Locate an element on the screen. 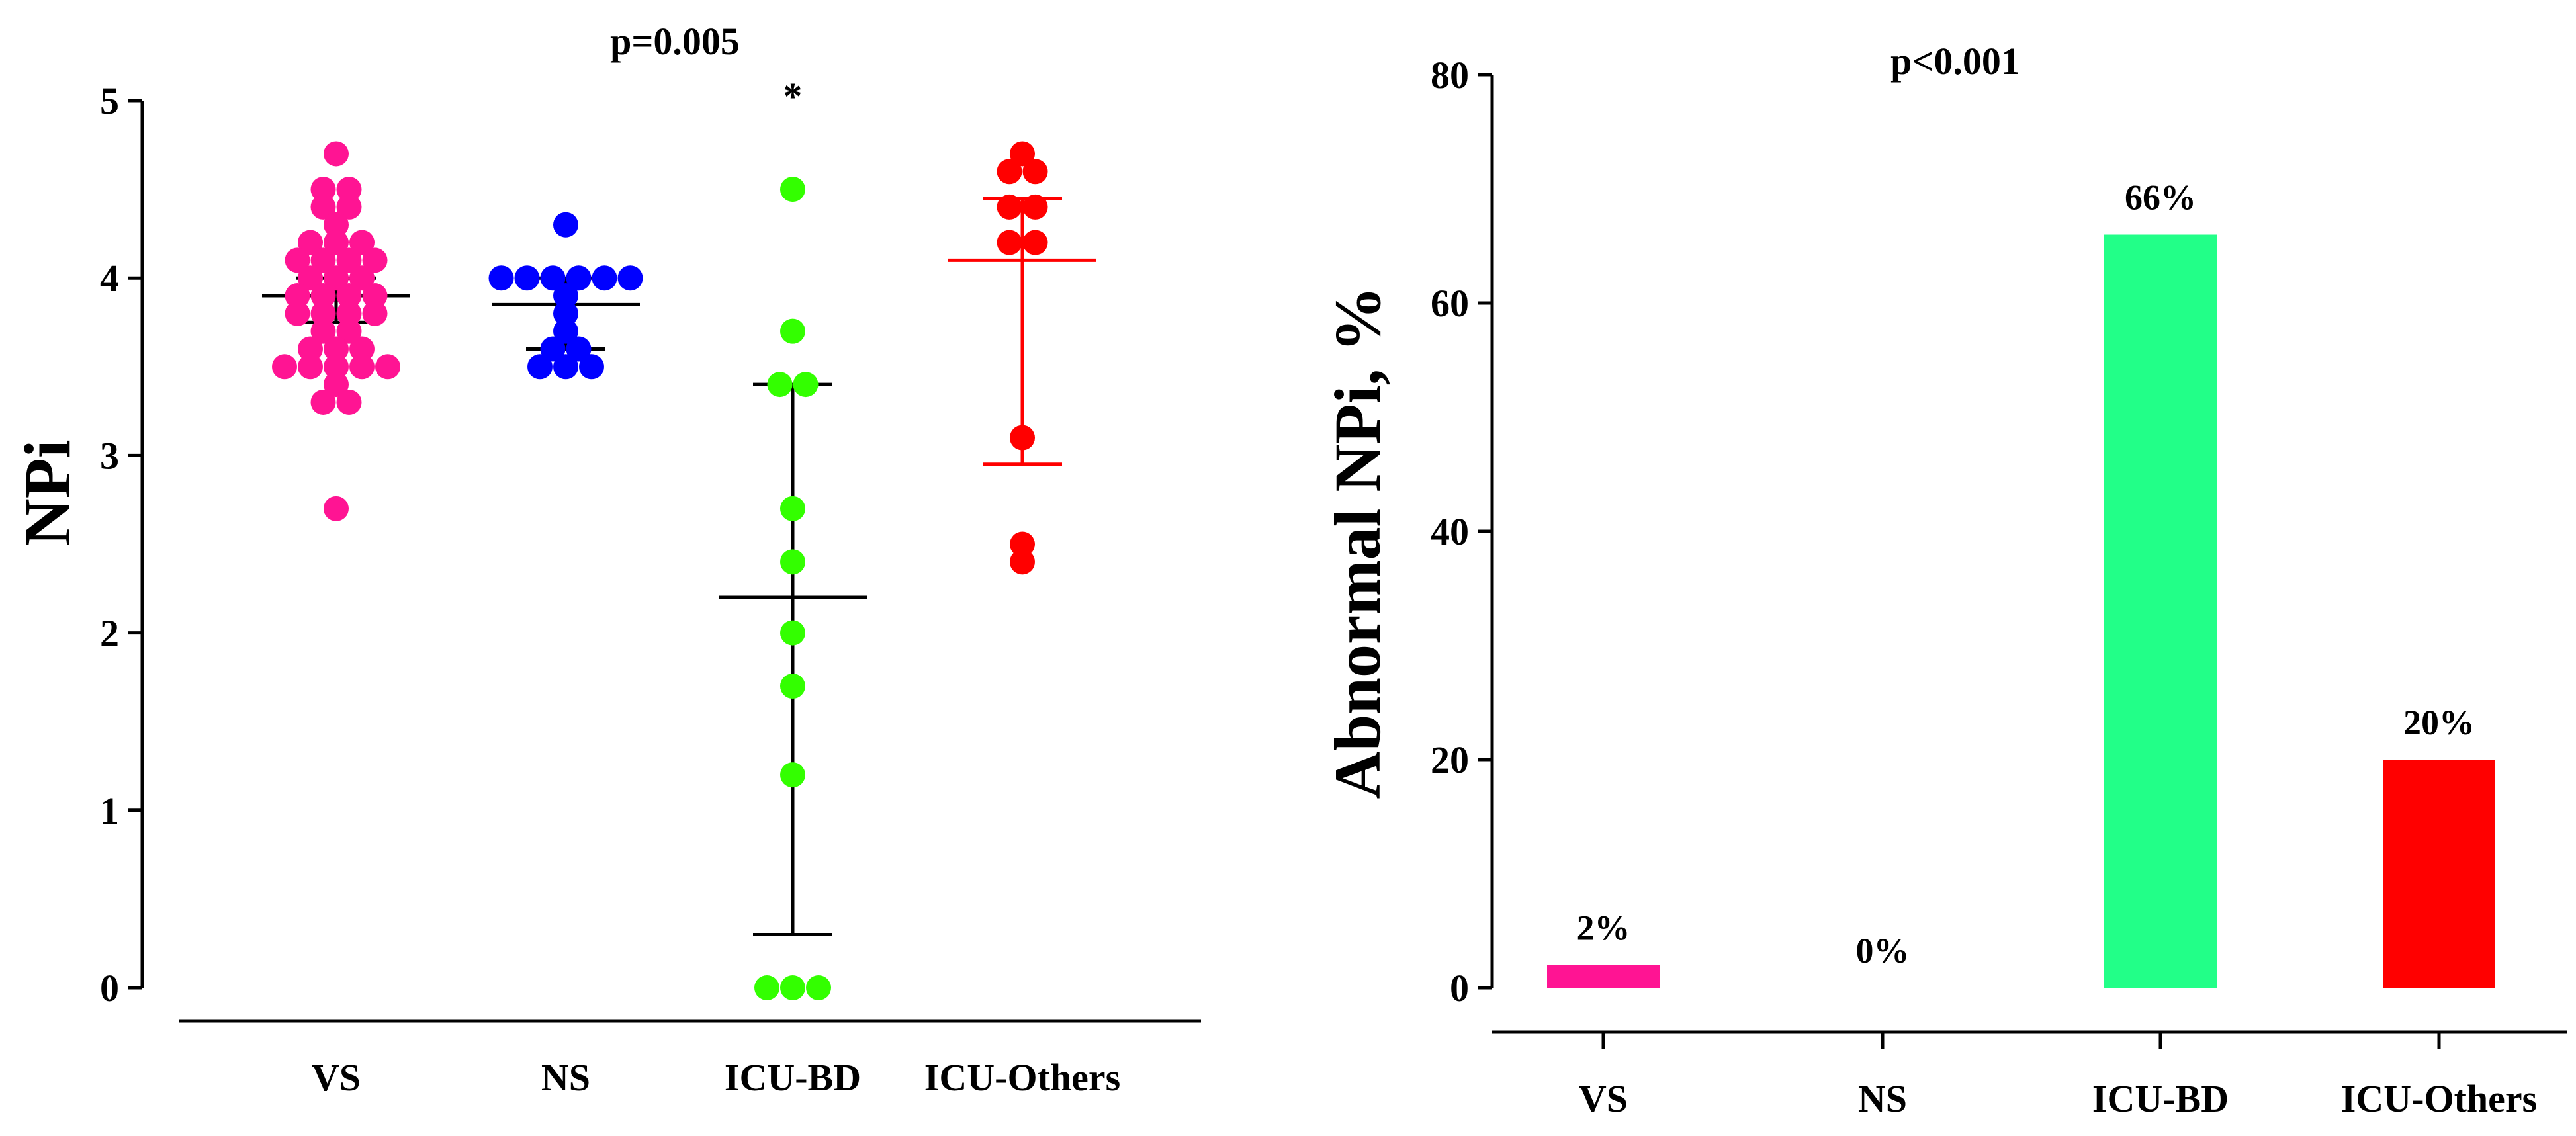 Image resolution: width=2576 pixels, height=1136 pixels. bar-value-label: 66% is located at coordinates (2160, 198).